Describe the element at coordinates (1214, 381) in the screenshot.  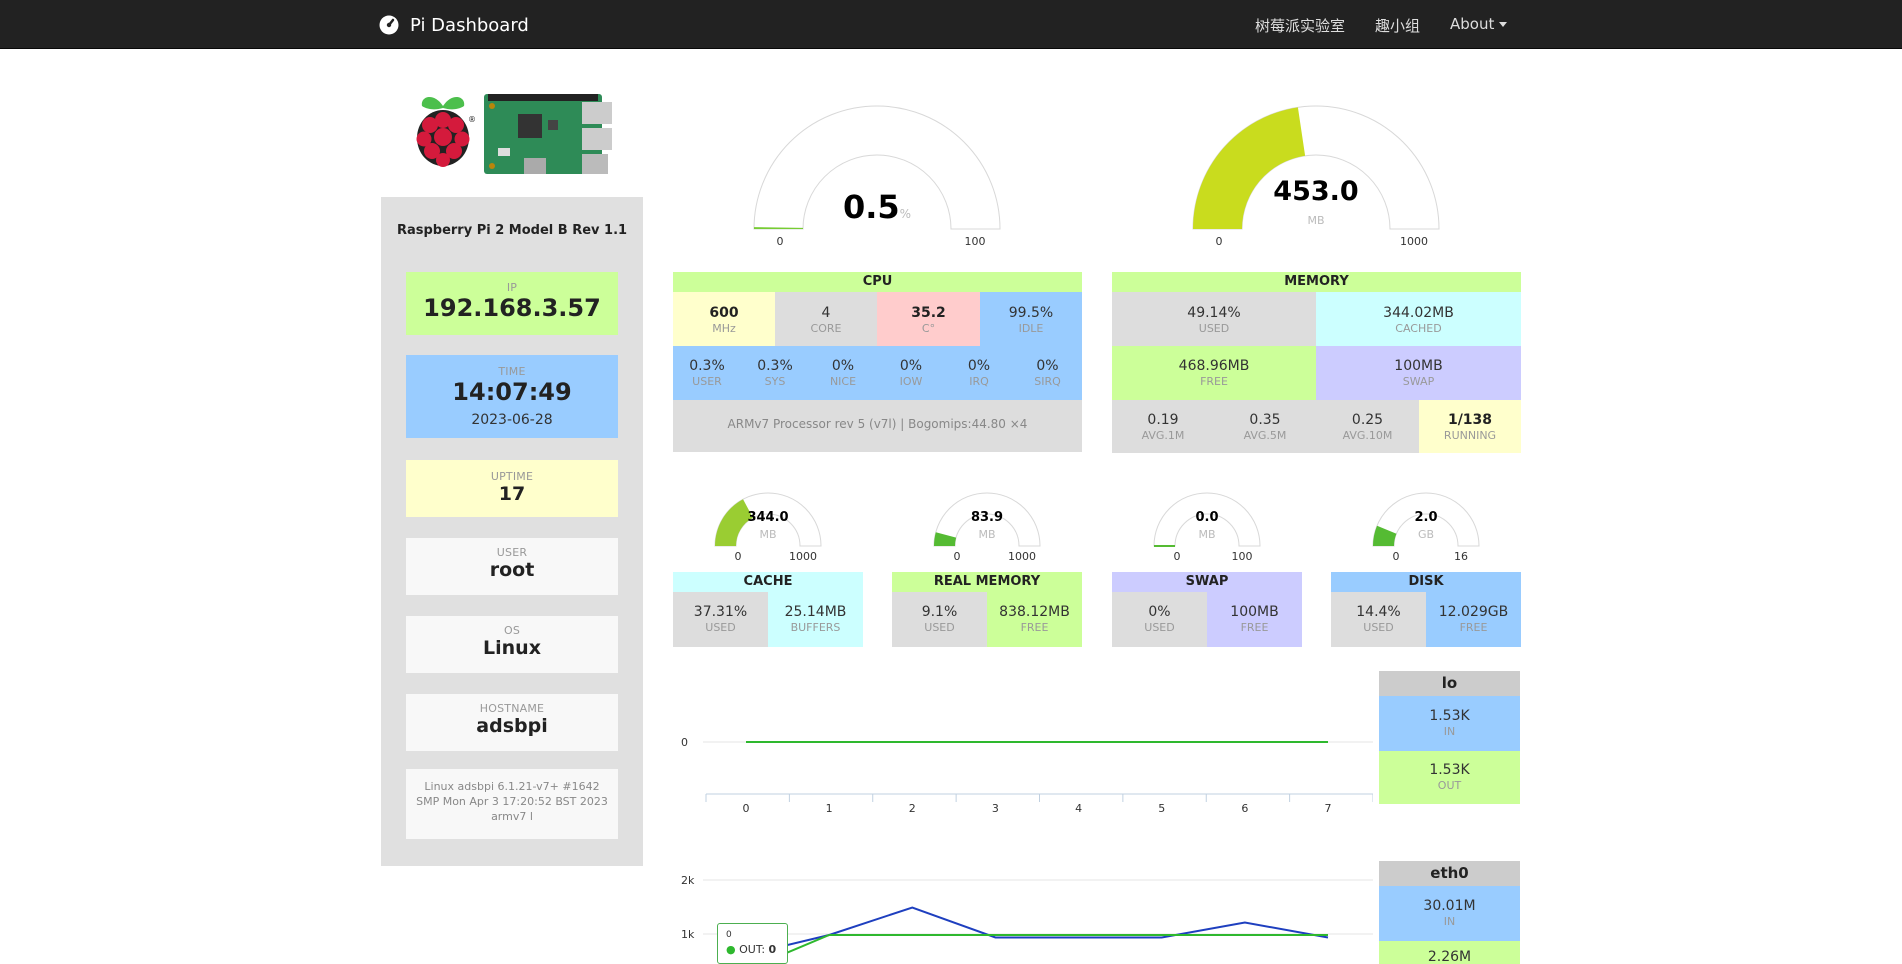
I see `mem-free-label: FREE` at that location.